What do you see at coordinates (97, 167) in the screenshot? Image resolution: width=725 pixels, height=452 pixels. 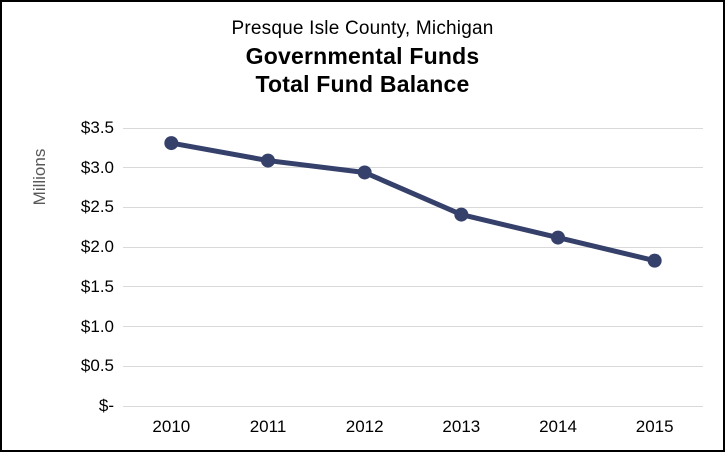 I see `y-tick-label: $3.0` at bounding box center [97, 167].